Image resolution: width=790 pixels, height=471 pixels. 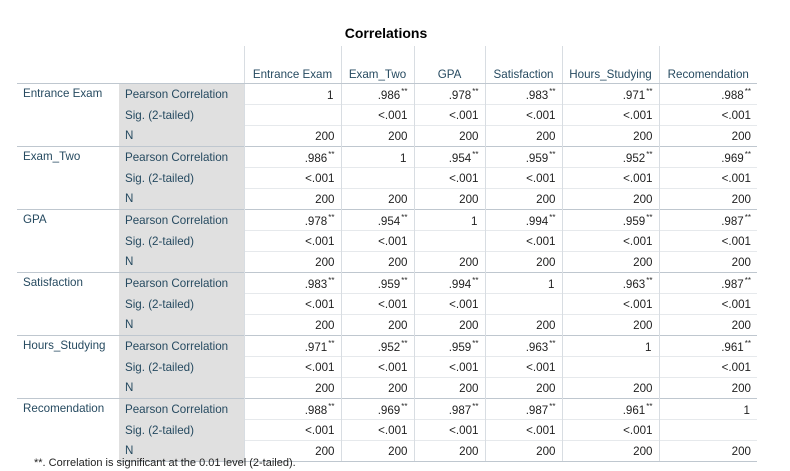 What do you see at coordinates (523, 220) in the screenshot?
I see `pearson-correlation-cell: .994**` at bounding box center [523, 220].